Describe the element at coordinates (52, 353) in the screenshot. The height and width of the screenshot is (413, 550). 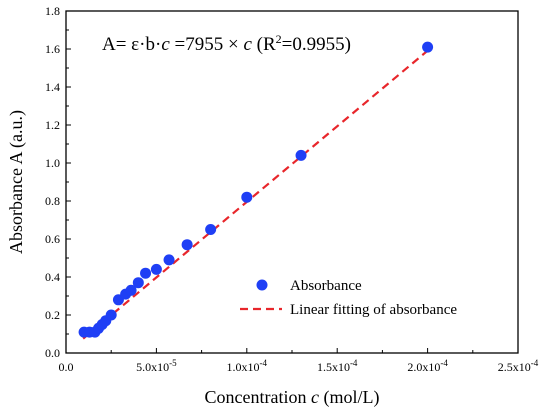
I see `y-tick-label: 0.0` at that location.